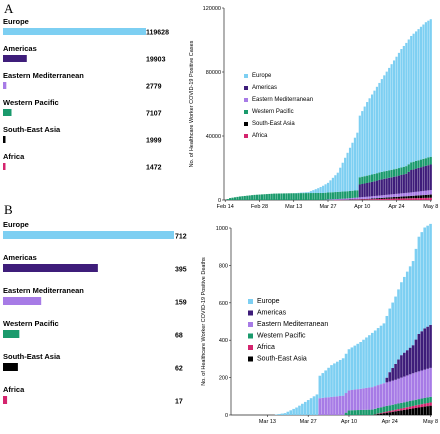  I want to click on region-value-africa: 1472, so click(154, 168).